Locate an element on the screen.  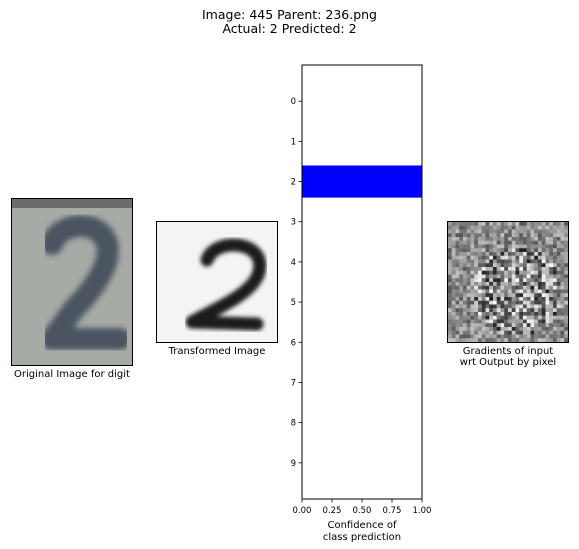
original-image-caption: Original Image for digit is located at coordinates (72, 374).